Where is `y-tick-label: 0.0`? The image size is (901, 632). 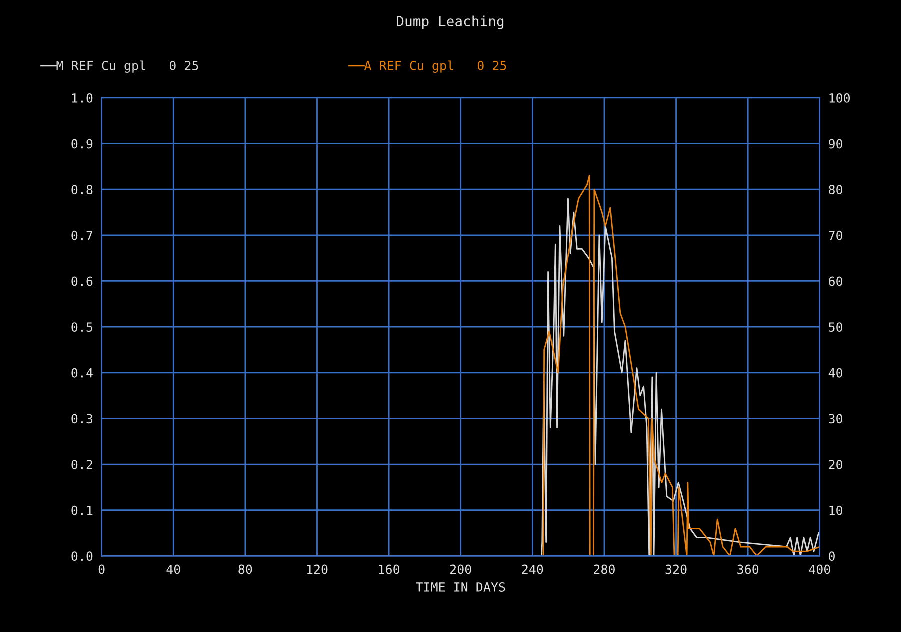
y-tick-label: 0.0 is located at coordinates (82, 557).